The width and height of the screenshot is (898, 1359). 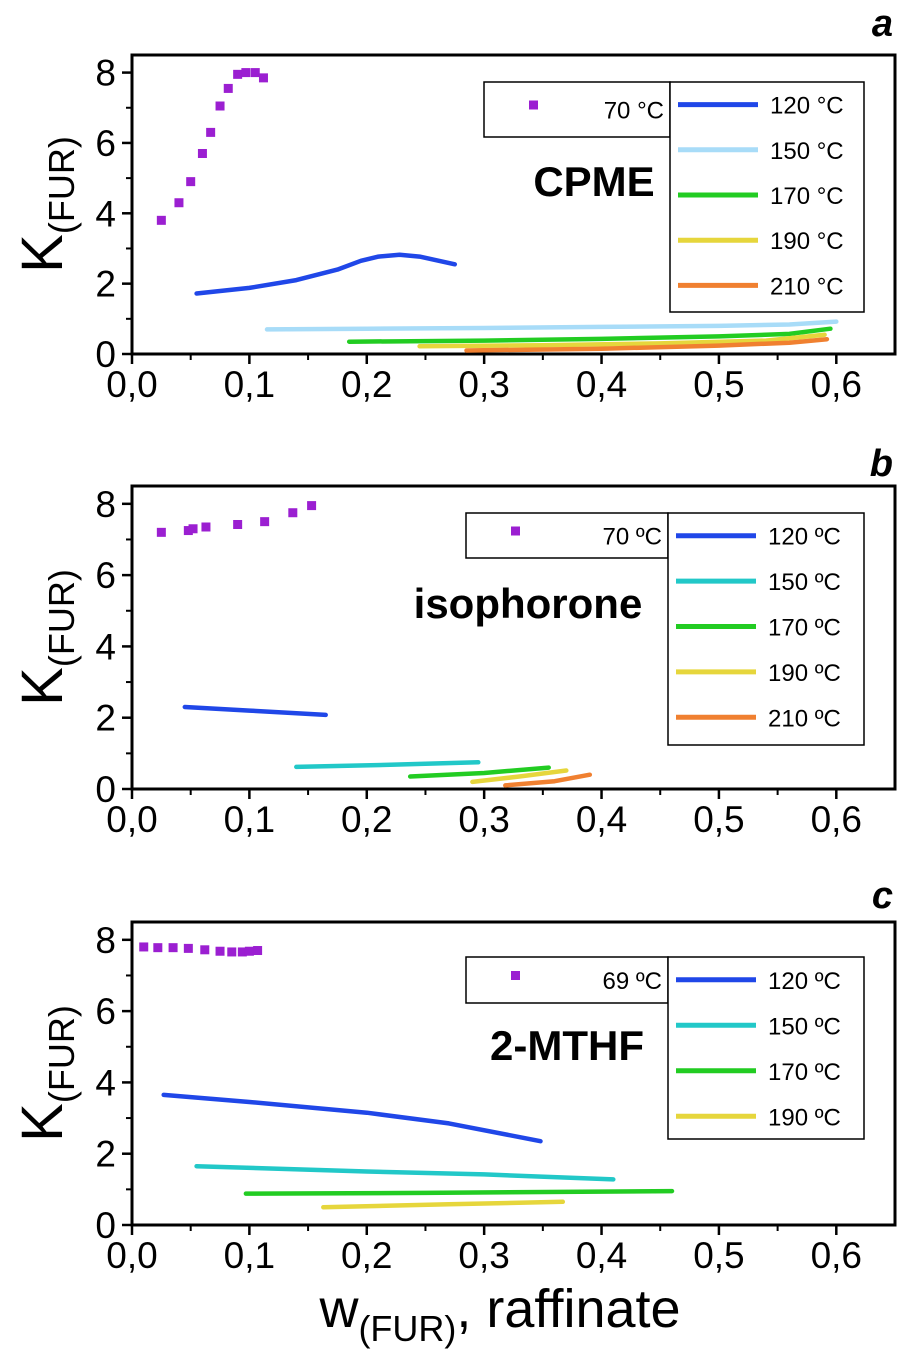 What do you see at coordinates (568, 1309) in the screenshot?
I see `x-axis-label-suffix: , raffinate` at bounding box center [568, 1309].